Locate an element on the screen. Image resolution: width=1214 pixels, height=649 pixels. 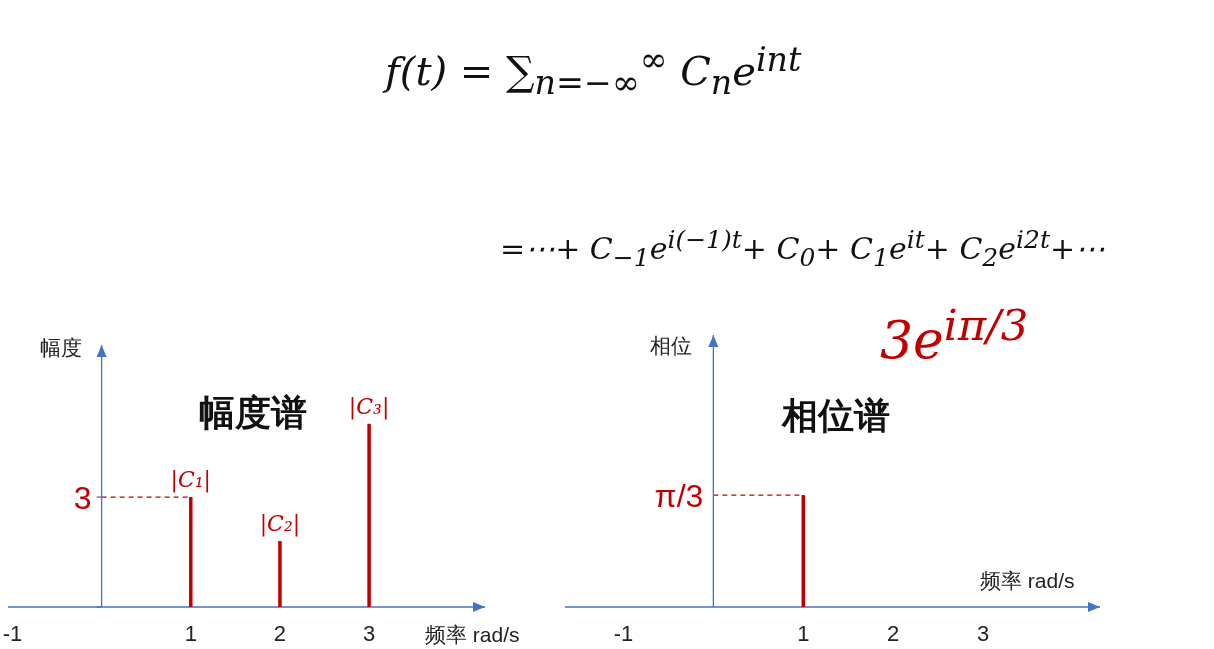
y-axis-title: 幅度 is located at coordinates (61, 347).